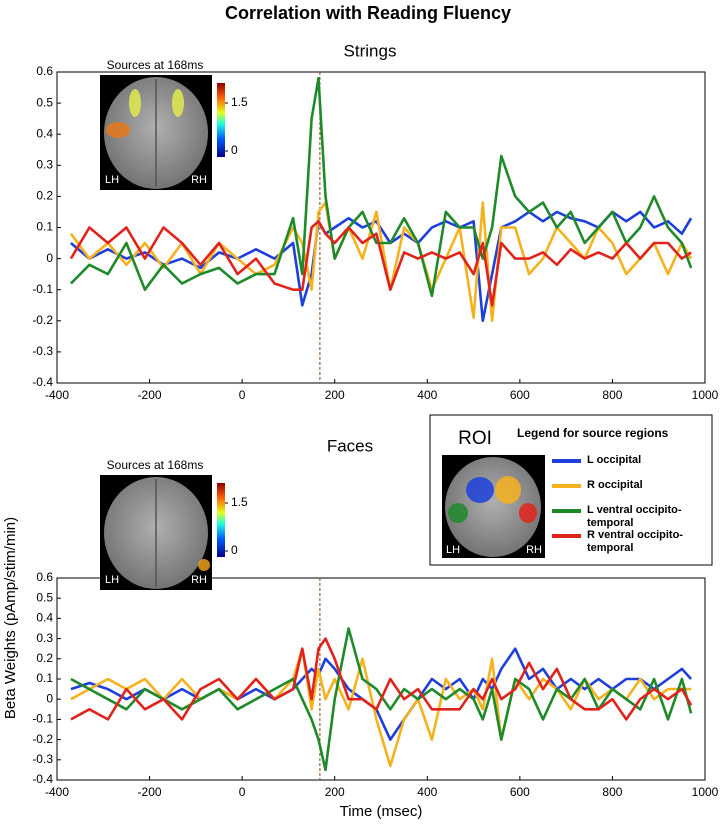  What do you see at coordinates (593, 433) in the screenshot?
I see `legend-title: Legend for source regions` at bounding box center [593, 433].